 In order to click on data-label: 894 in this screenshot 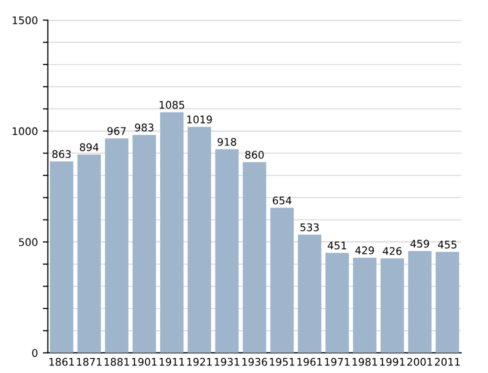, I will do `click(89, 147)`.